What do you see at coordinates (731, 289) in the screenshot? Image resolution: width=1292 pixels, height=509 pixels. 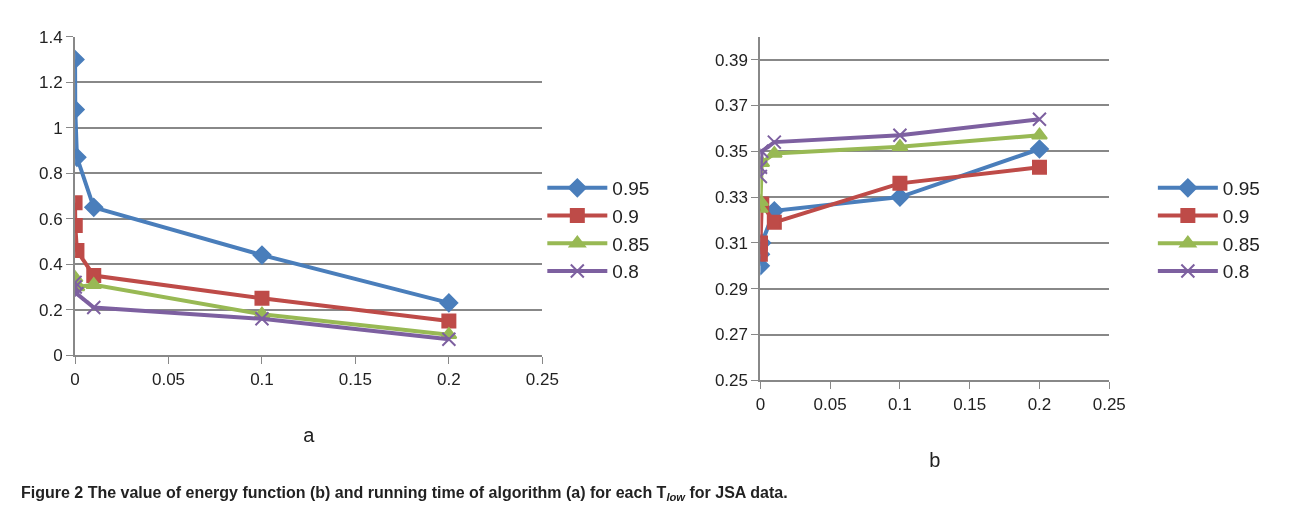 I see `y-tick-label: 0.29` at bounding box center [731, 289].